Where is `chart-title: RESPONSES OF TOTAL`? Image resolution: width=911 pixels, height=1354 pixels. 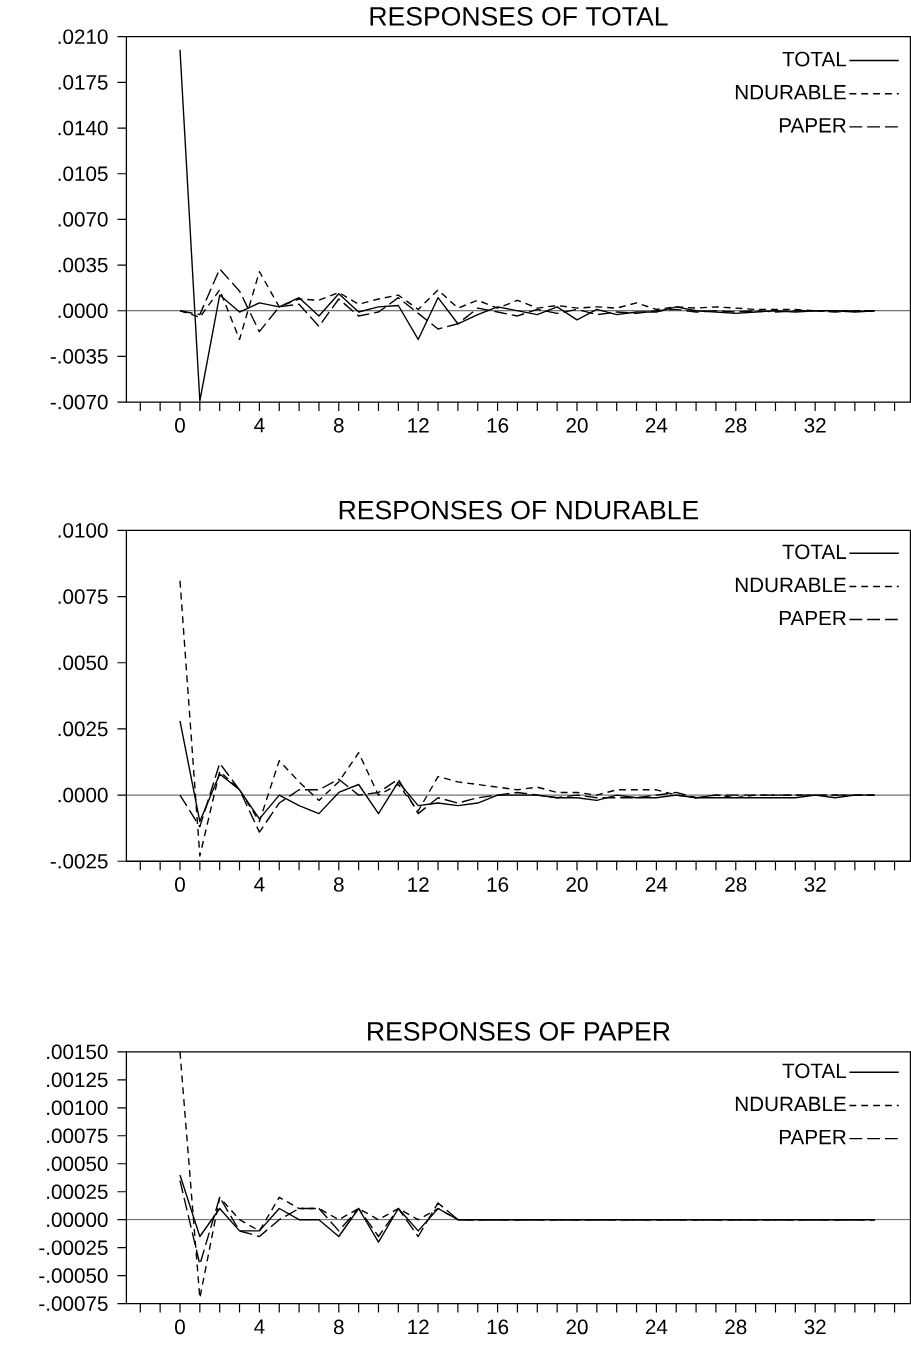 chart-title: RESPONSES OF TOTAL is located at coordinates (519, 16).